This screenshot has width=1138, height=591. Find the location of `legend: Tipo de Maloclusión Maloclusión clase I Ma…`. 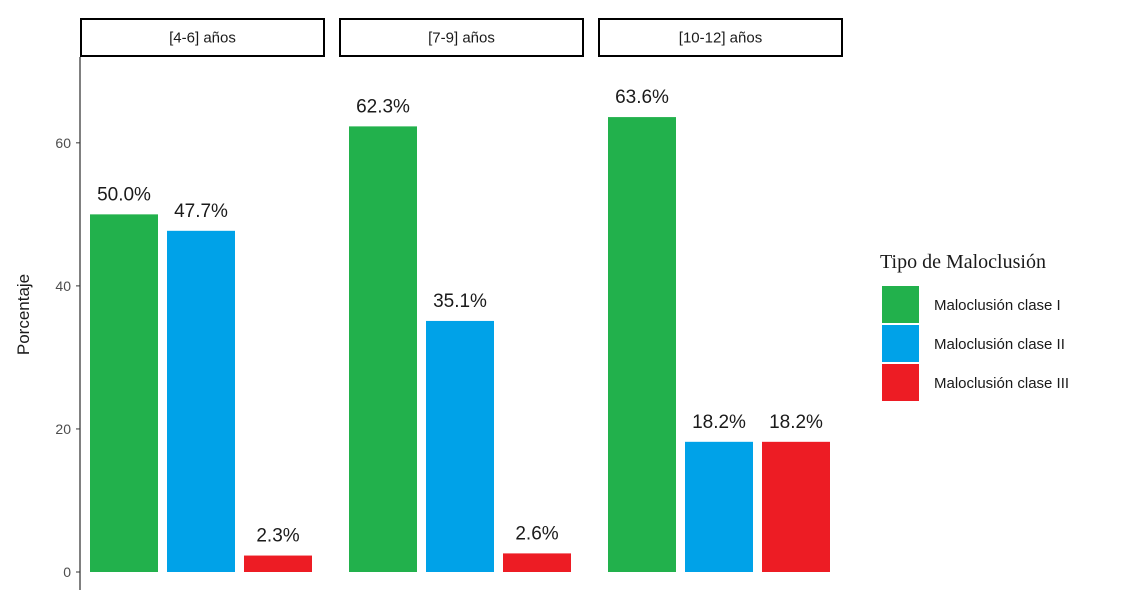

legend: Tipo de Maloclusión Maloclusión clase I Ma… is located at coordinates (974, 326).